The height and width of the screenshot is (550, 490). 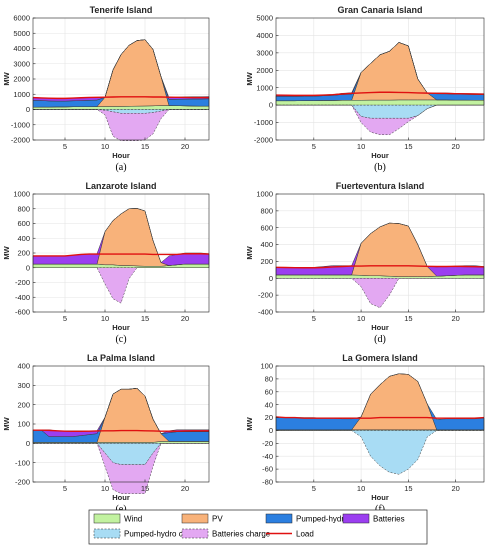 I want to click on y-tick-label: -60, so click(x=267, y=469).